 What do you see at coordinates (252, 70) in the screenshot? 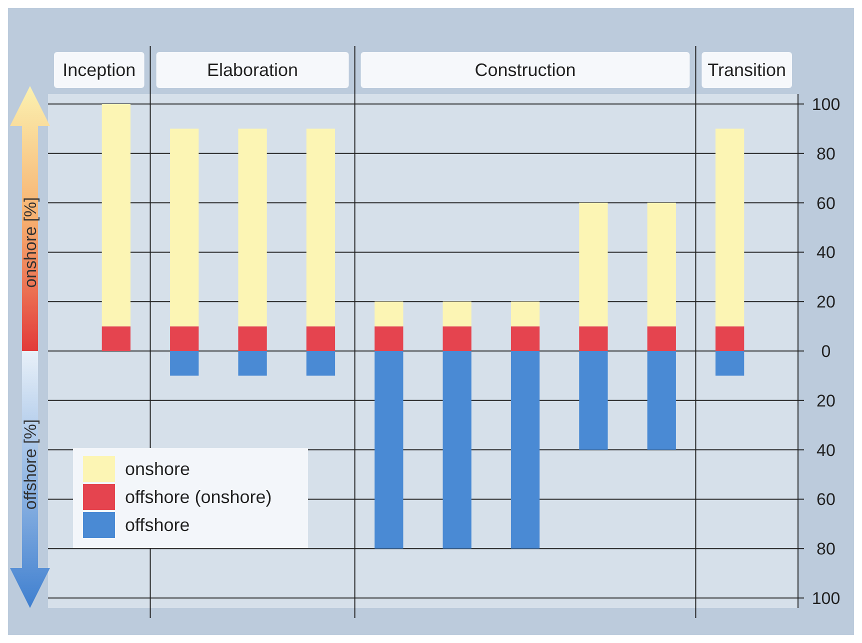
I see `text: Elaboration` at bounding box center [252, 70].